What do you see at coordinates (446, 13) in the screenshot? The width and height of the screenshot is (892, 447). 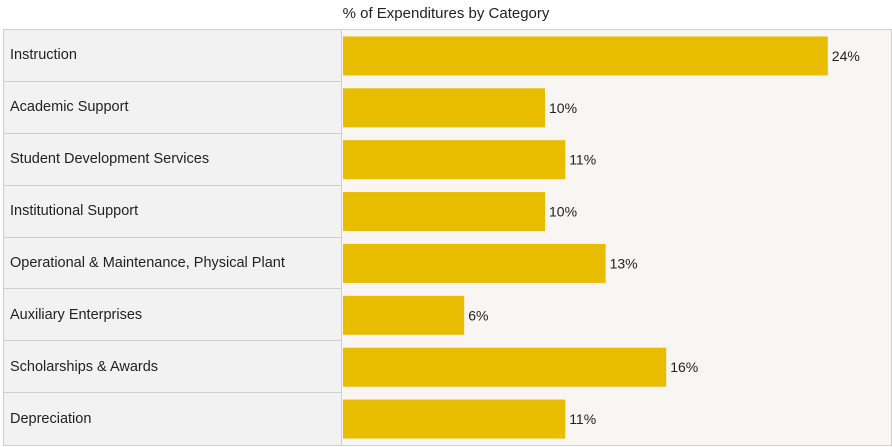 I see `chart-title: % of Expenditures by Category` at bounding box center [446, 13].